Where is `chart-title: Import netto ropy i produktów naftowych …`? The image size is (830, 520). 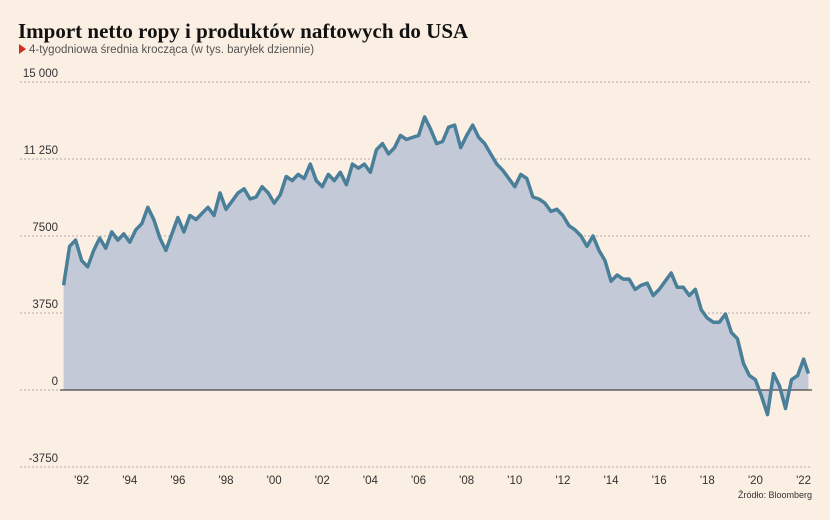
chart-title: Import netto ropy i produktów naftowych … is located at coordinates (243, 31).